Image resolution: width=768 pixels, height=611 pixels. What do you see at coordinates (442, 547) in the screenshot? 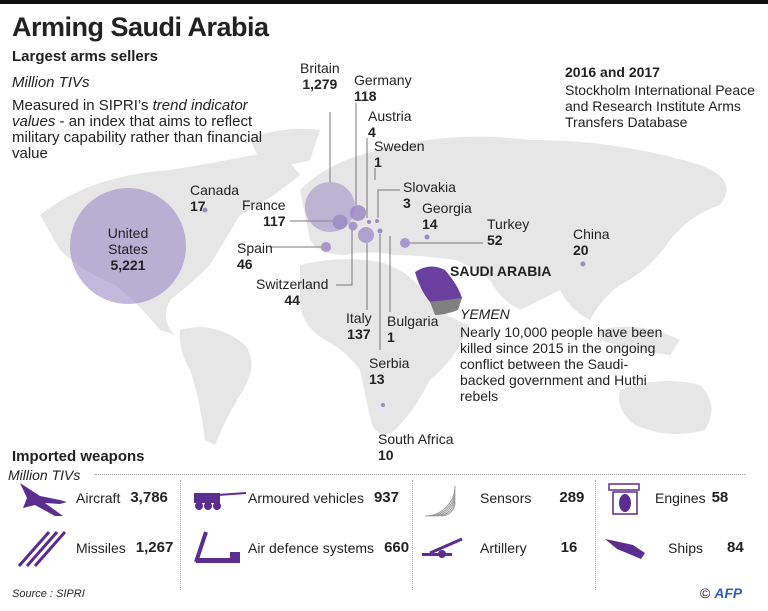
I see `artillery-icon` at bounding box center [442, 547].